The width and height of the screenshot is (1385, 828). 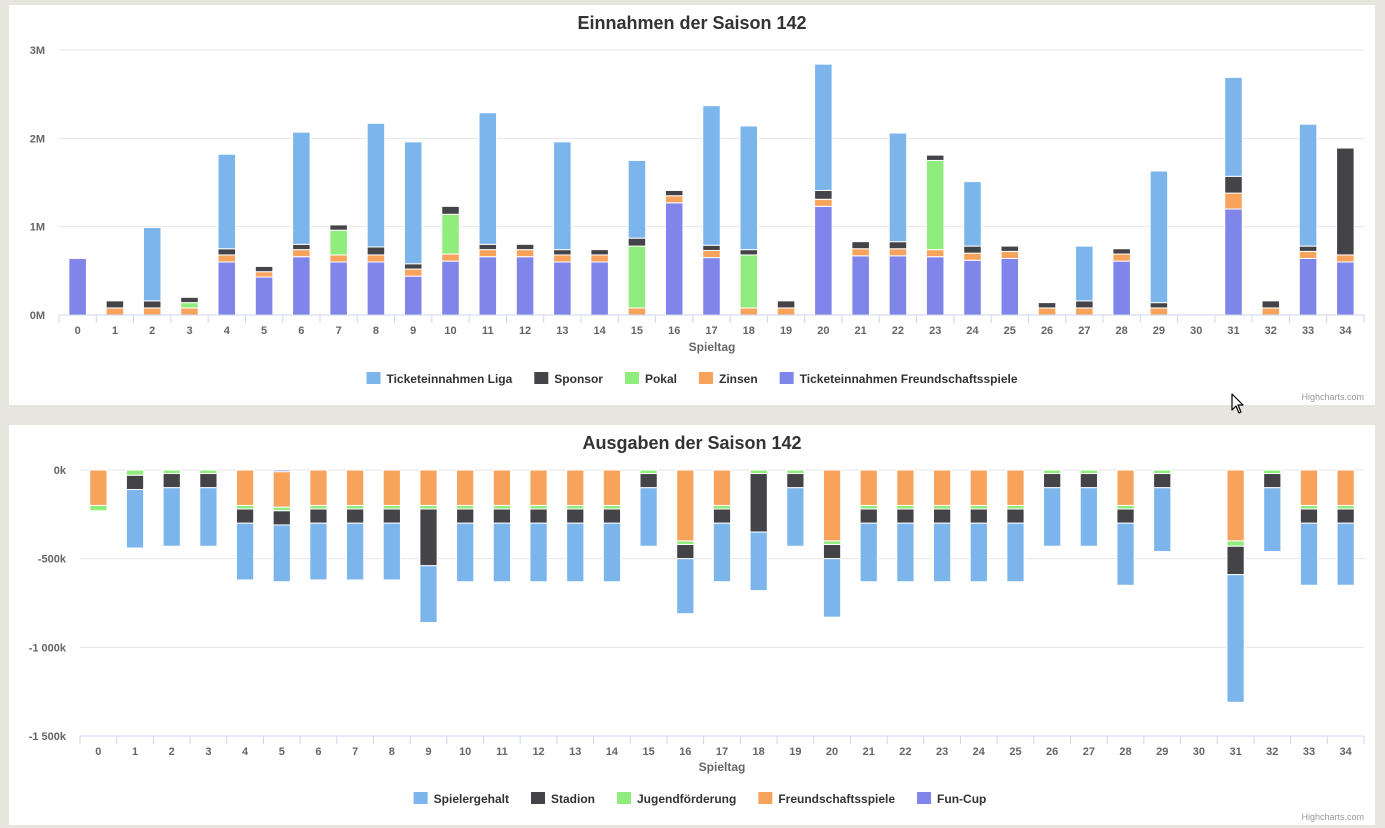 What do you see at coordinates (439, 379) in the screenshot?
I see `income-legend-item-ticketeinnahmen-liga: Ticketeinnahmen Liga` at bounding box center [439, 379].